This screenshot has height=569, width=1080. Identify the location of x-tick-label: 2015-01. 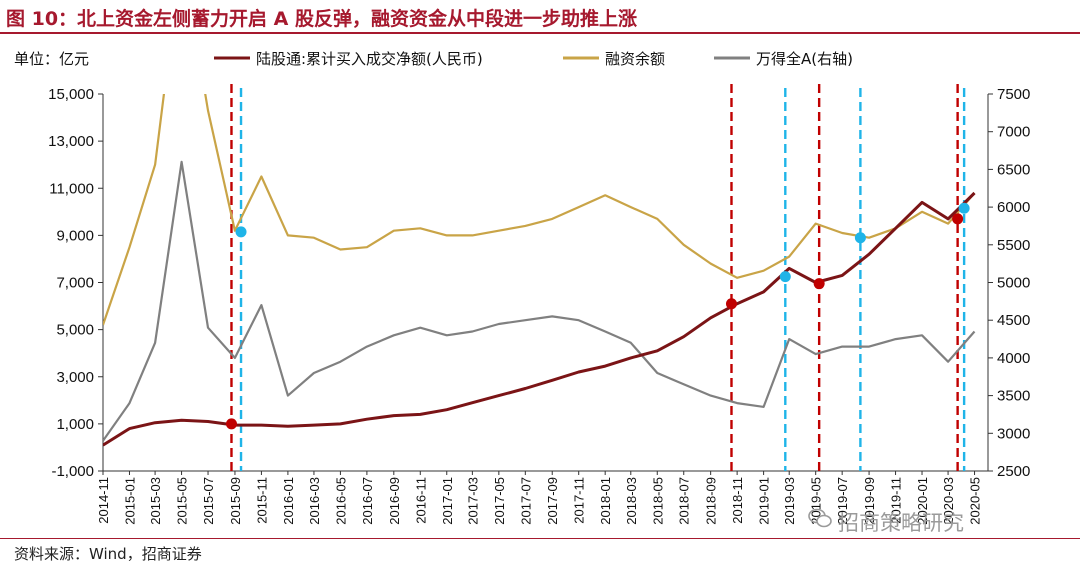
(129, 501).